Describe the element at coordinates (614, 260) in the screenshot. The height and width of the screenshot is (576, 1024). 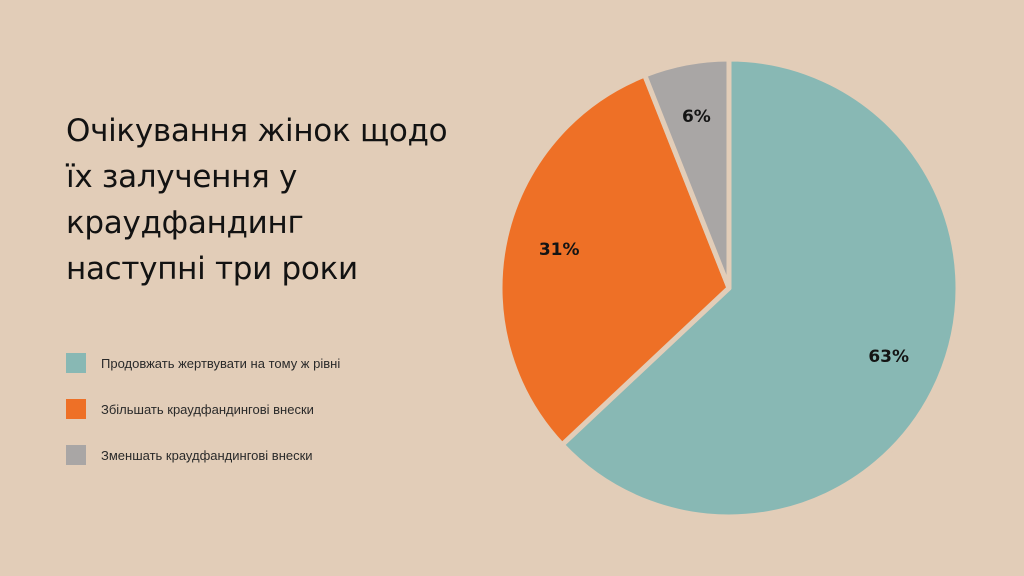
I see `slice-increase` at that location.